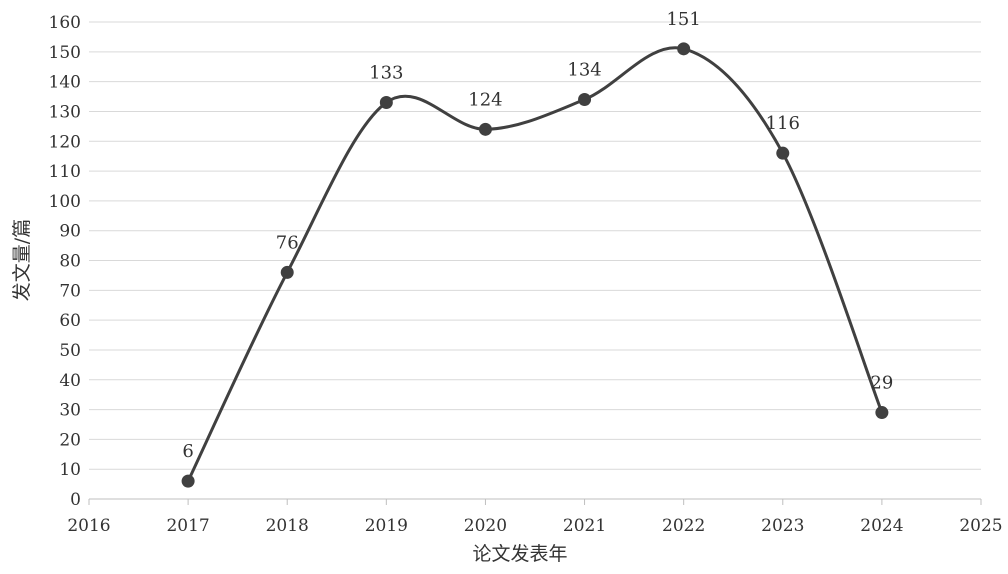 This screenshot has width=1008, height=574. What do you see at coordinates (88, 526) in the screenshot?
I see `x-tick-label: 2016` at bounding box center [88, 526].